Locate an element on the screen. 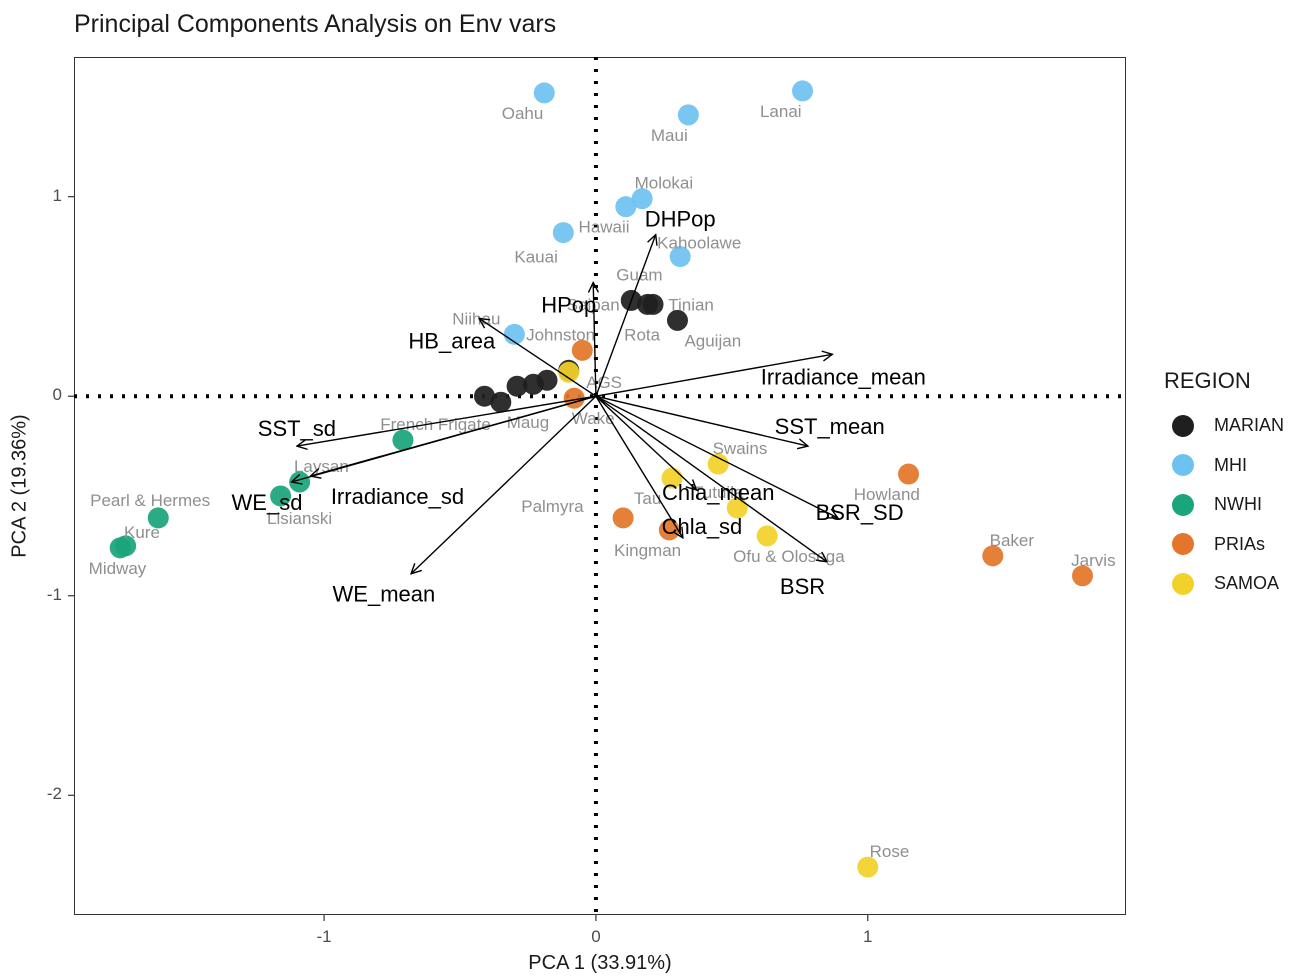  site-label: Niihau is located at coordinates (476, 318).